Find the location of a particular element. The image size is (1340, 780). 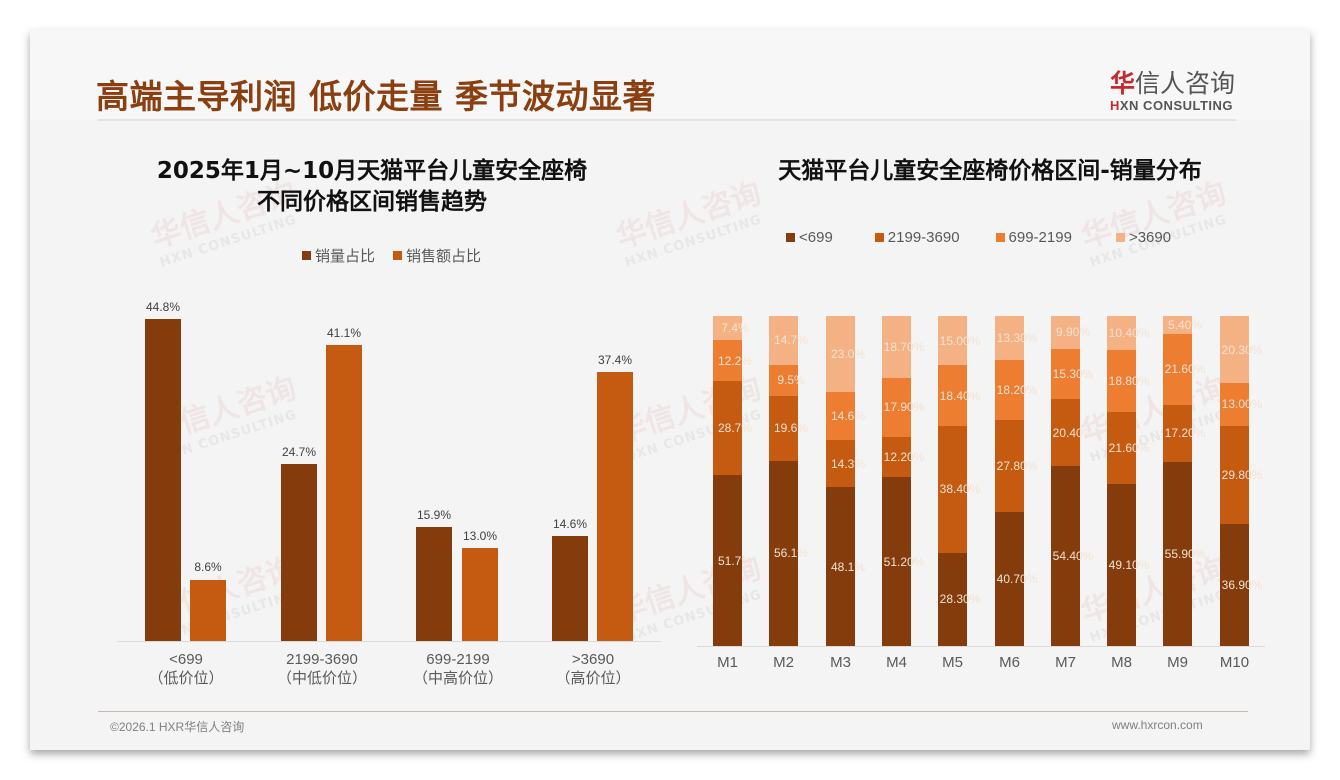

segment-699-2199: 18.80% is located at coordinates (1128, 381).